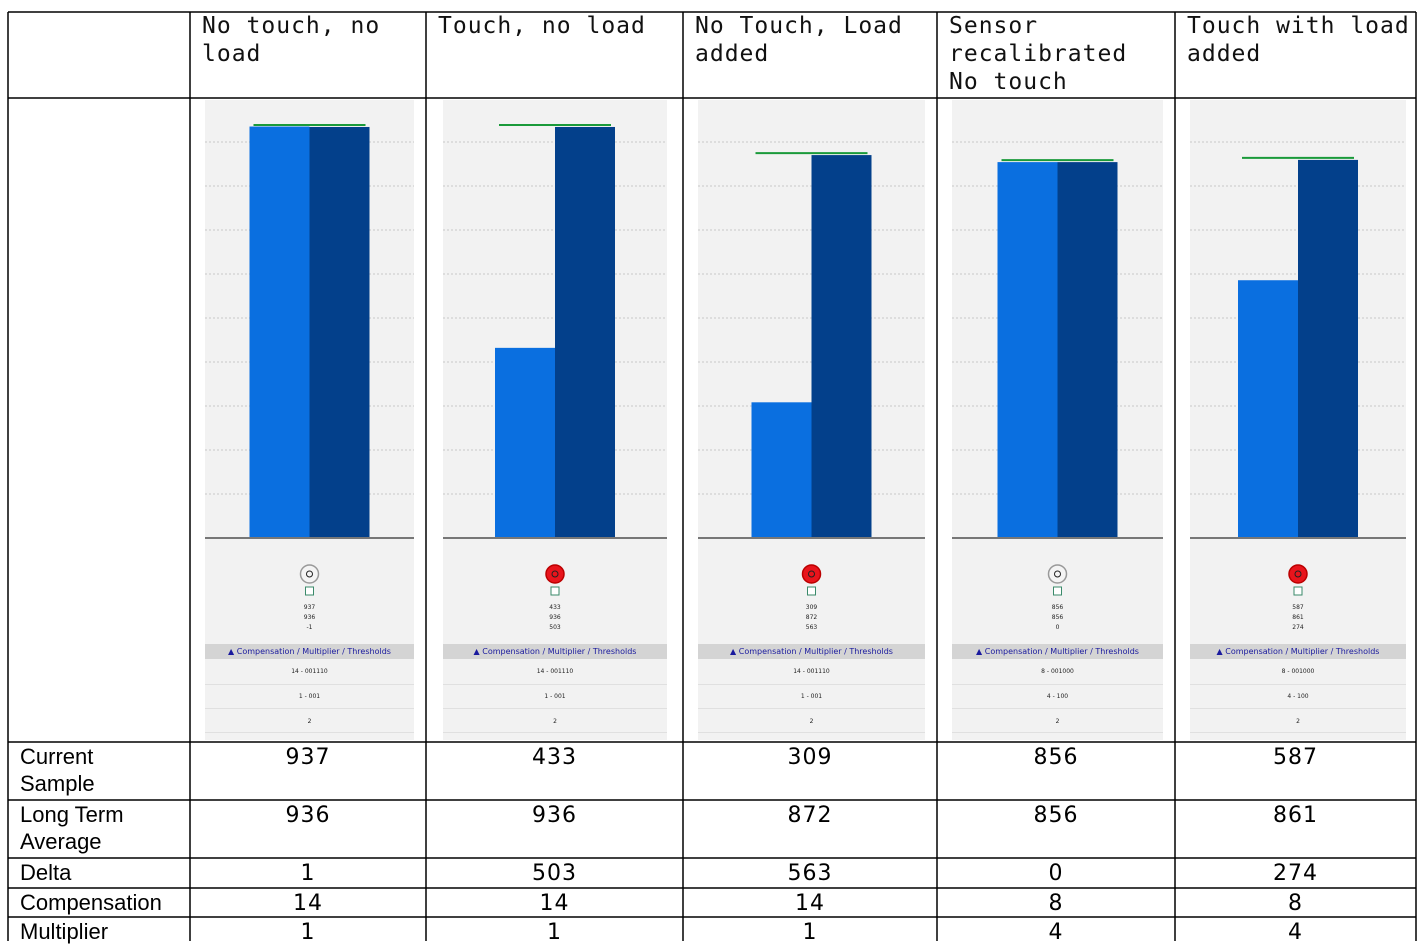 The height and width of the screenshot is (946, 1422). I want to click on row-label: Compensation, so click(91, 902).